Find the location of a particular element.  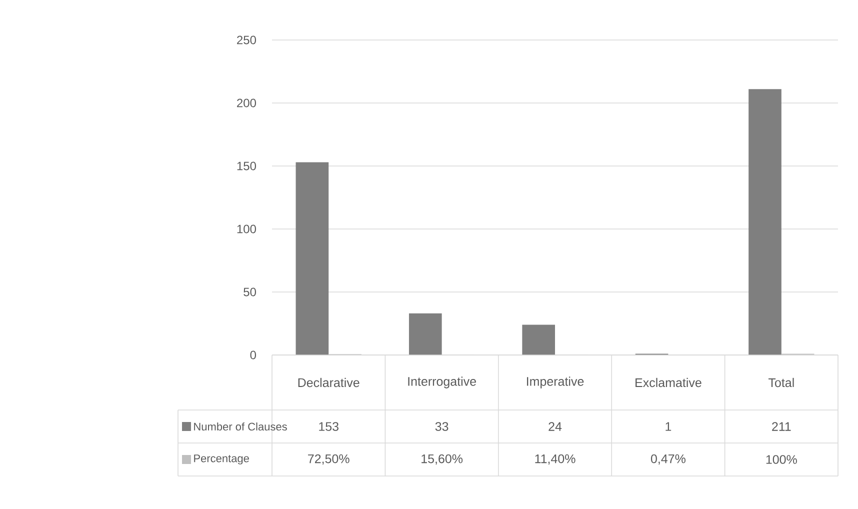

legend-label: Percentage is located at coordinates (221, 459).